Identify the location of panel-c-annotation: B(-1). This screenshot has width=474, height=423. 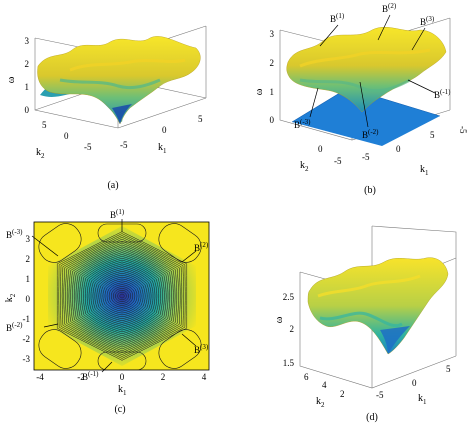
(90, 376).